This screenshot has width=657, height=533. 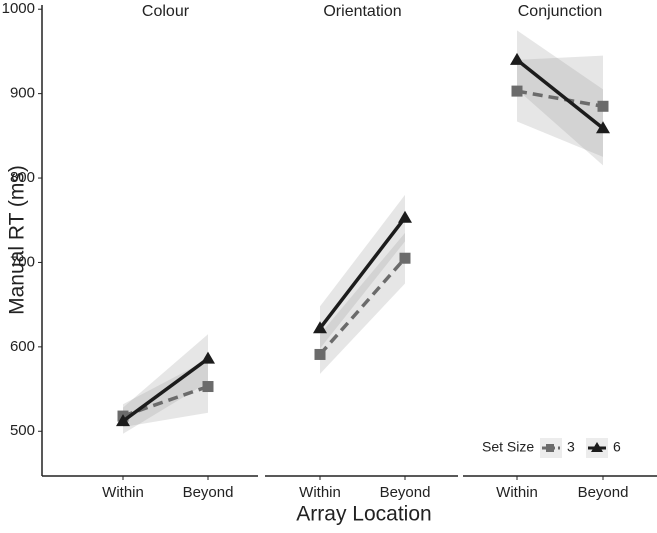 What do you see at coordinates (22, 93) in the screenshot?
I see `y-tick-label: 900` at bounding box center [22, 93].